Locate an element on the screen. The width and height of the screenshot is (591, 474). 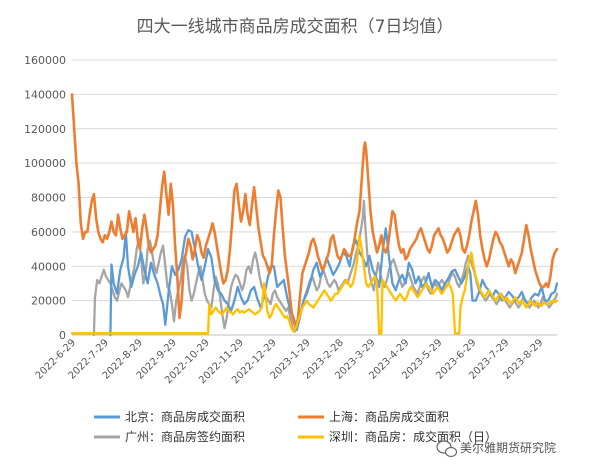
y-tick-label: 100000 is located at coordinates (45, 163).